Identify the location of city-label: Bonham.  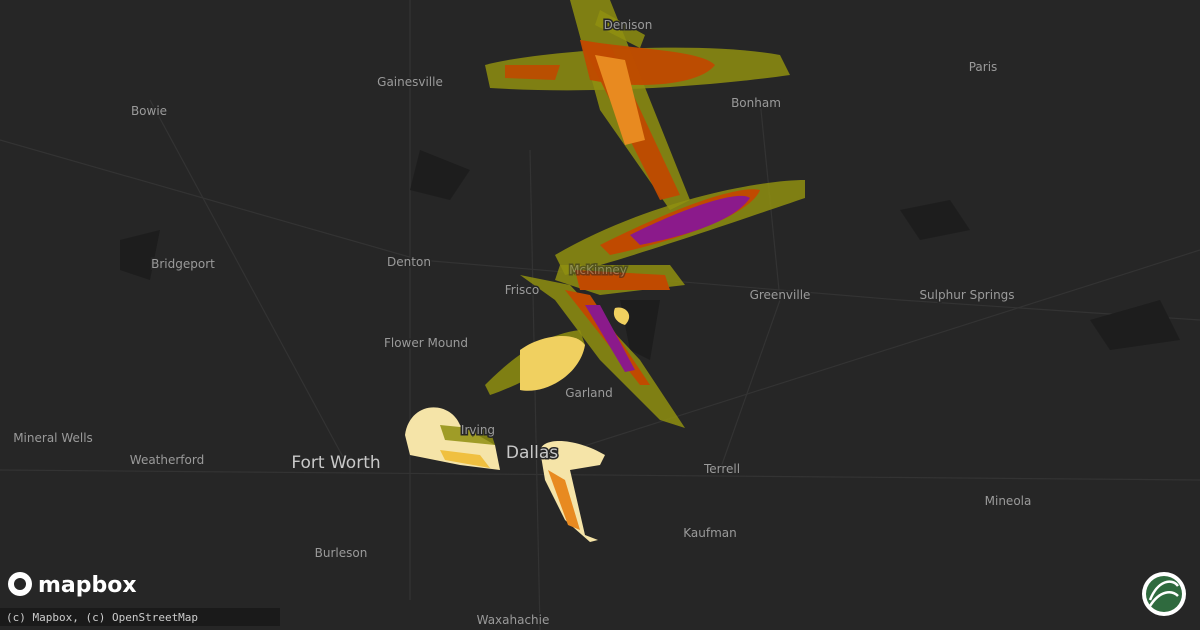
(756, 103).